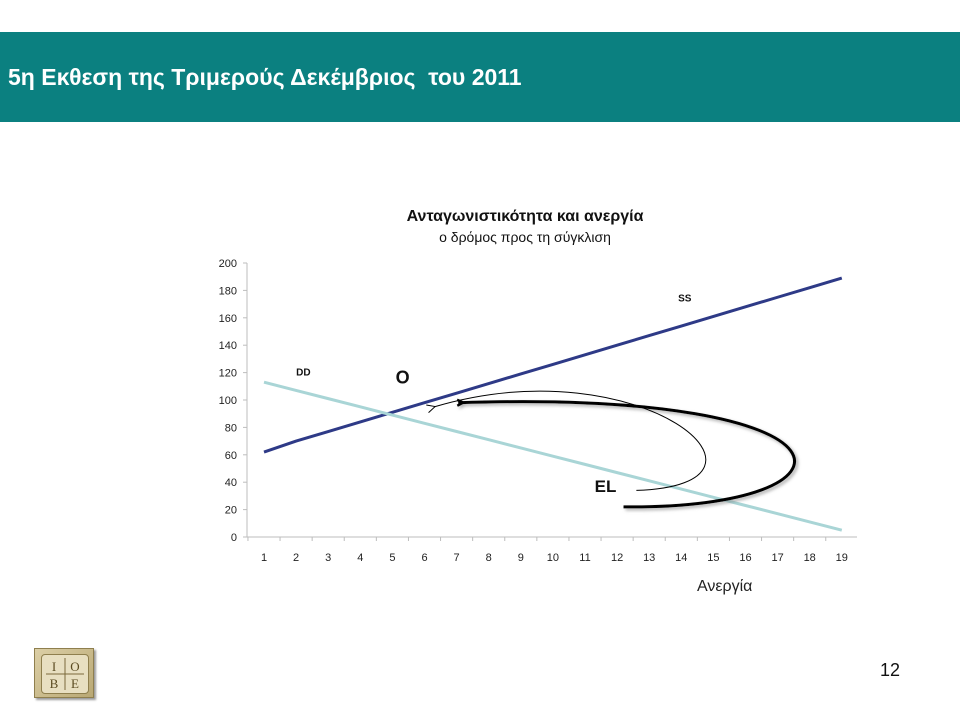 Image resolution: width=960 pixels, height=720 pixels. What do you see at coordinates (231, 428) in the screenshot?
I see `y-tick-label: 80` at bounding box center [231, 428].